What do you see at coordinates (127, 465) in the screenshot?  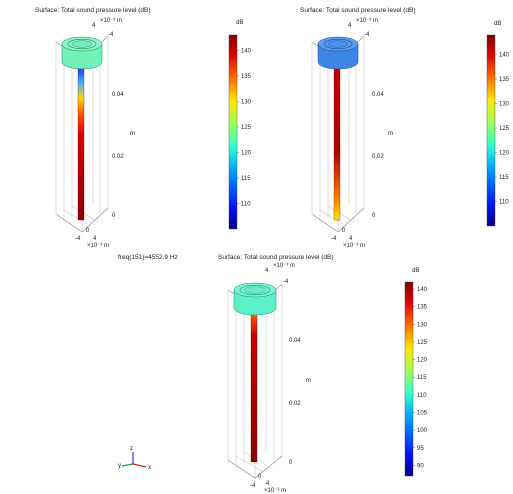 I see `y-axis-arrow` at bounding box center [127, 465].